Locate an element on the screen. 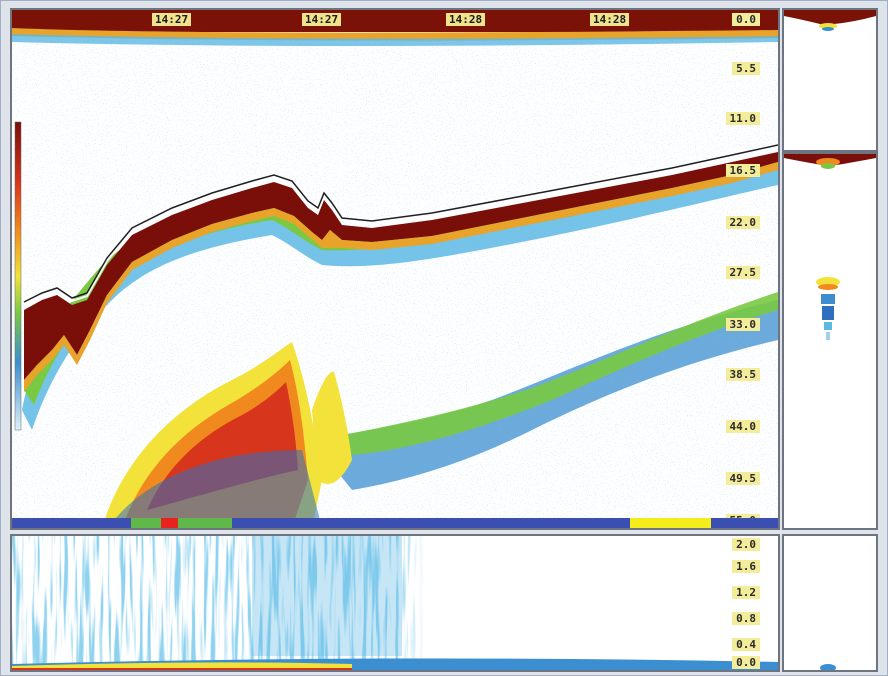 The image size is (888, 676). color-scale-bar is located at coordinates (18, 276).